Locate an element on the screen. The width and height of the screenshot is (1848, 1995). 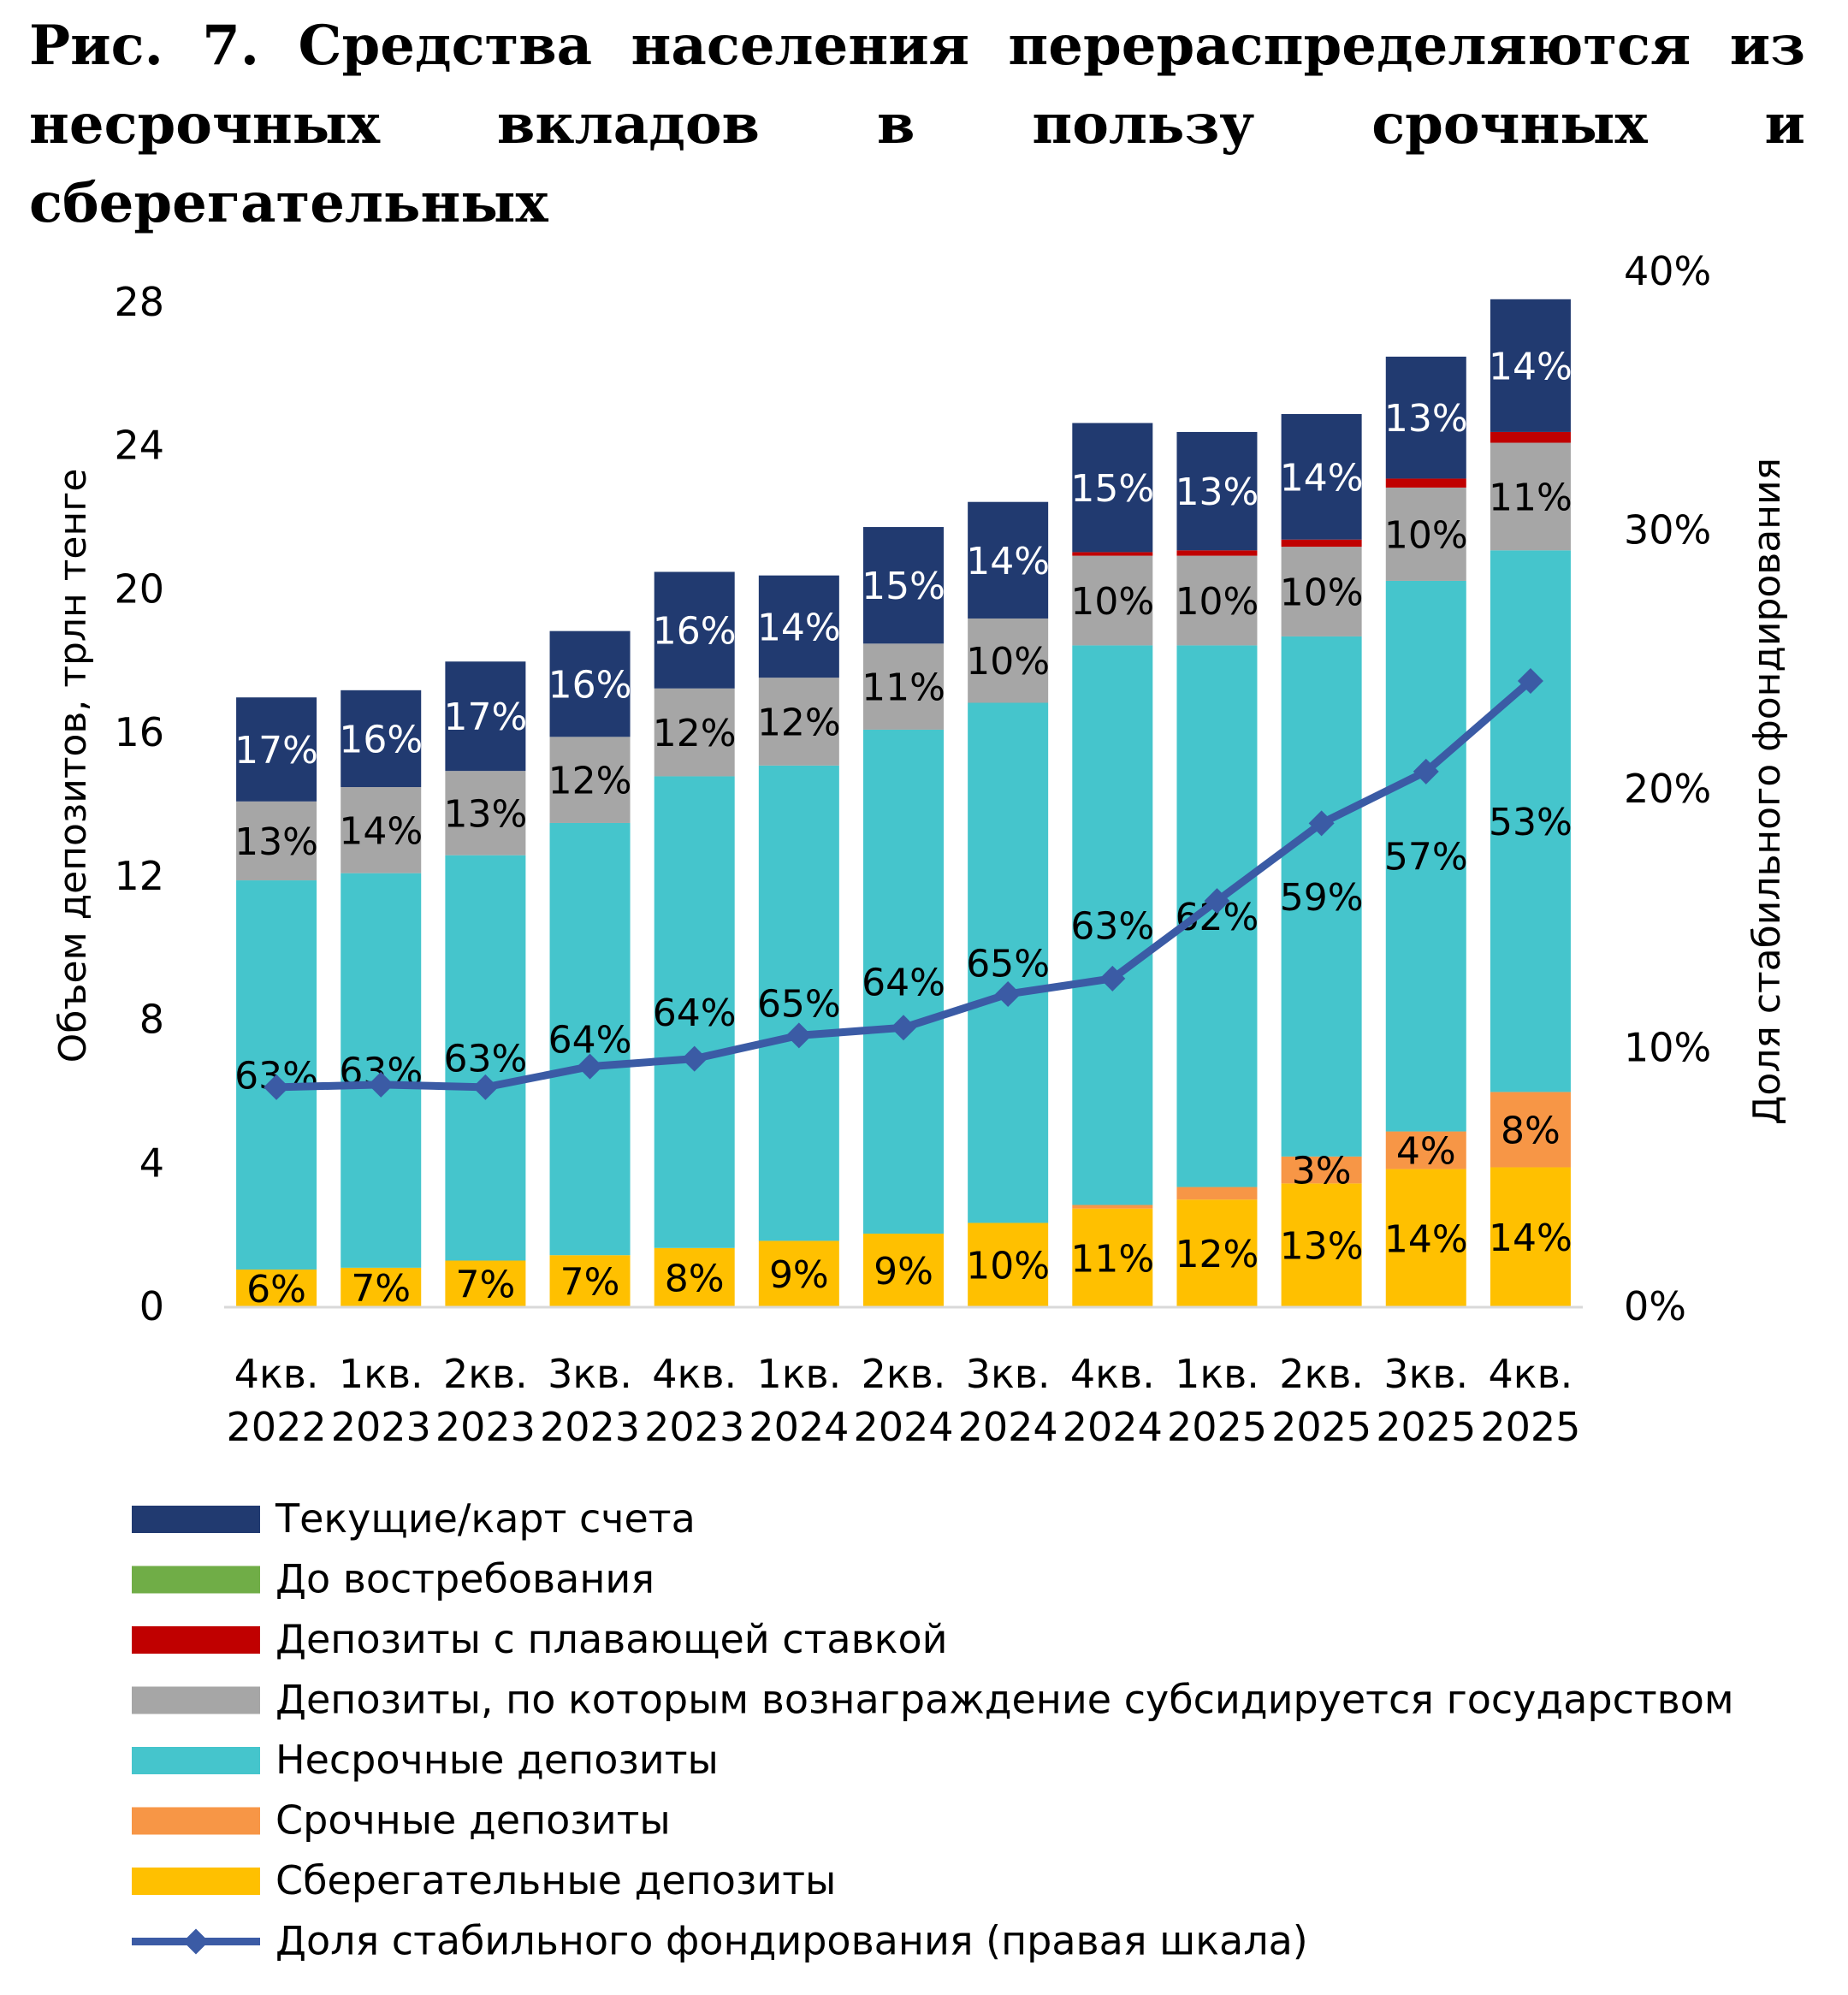
bar-data-label: 15% is located at coordinates (1112, 489).